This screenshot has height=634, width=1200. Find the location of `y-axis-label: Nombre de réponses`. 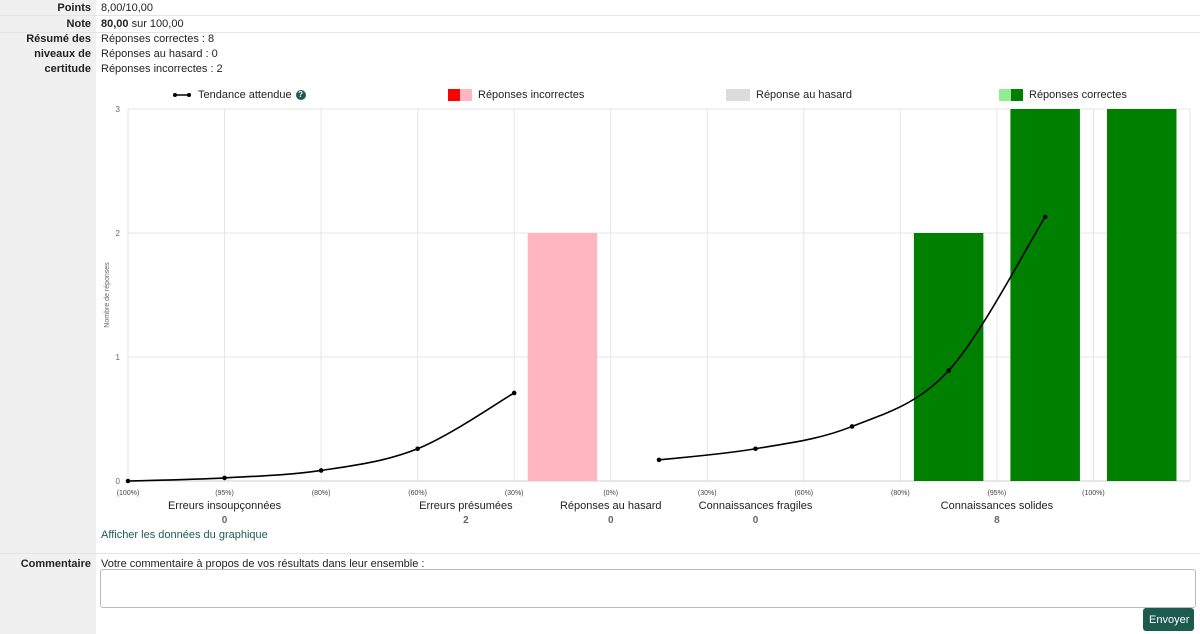

y-axis-label: Nombre de réponses is located at coordinates (107, 295).